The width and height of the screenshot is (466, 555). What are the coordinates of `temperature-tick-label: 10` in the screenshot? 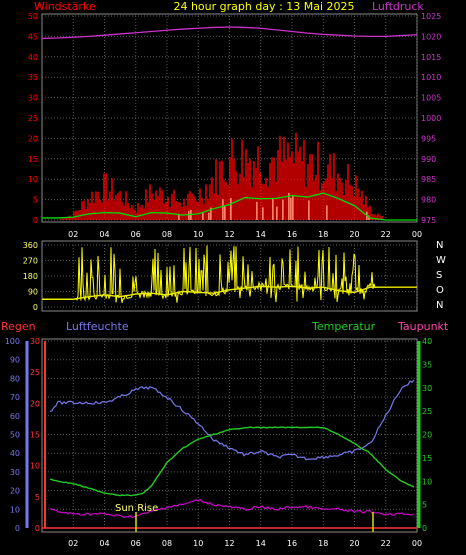 It's located at (427, 481).